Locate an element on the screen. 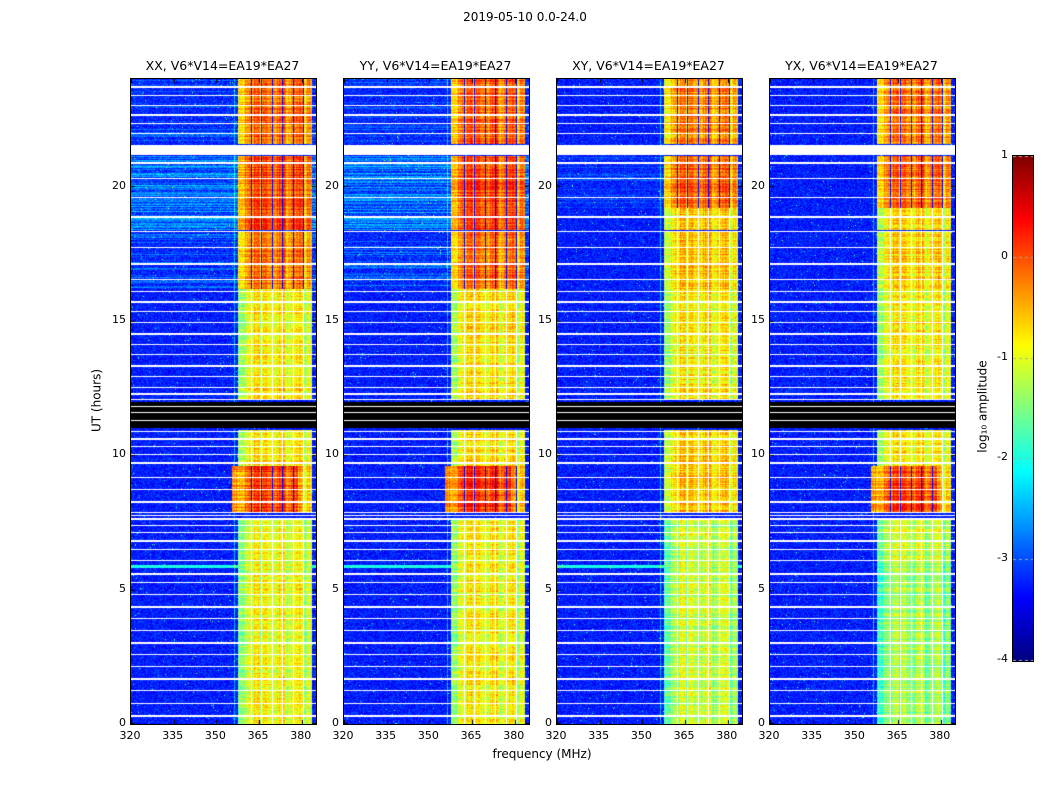 Image resolution: width=1050 pixels, height=800 pixels. spectrogram-xx is located at coordinates (223, 401).